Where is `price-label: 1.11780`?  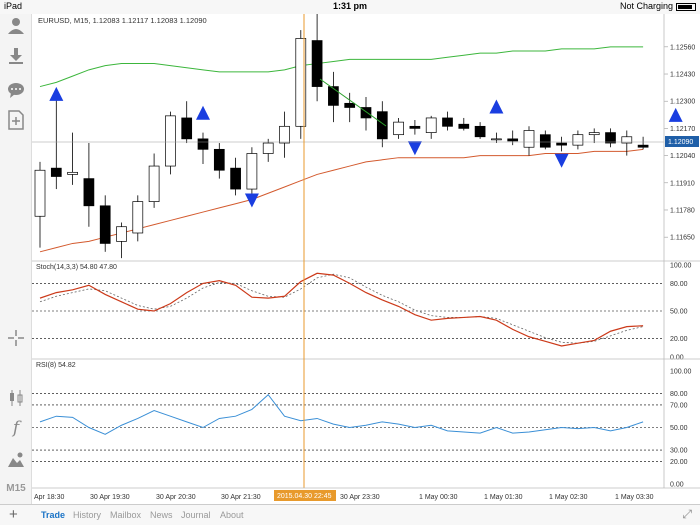 price-label: 1.11780 is located at coordinates (682, 210).